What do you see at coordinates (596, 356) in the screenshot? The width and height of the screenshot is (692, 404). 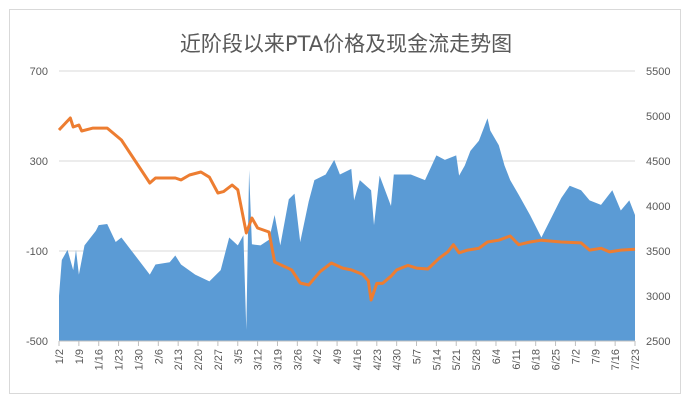 I see `x-axis-tick: 7/9` at bounding box center [596, 356].